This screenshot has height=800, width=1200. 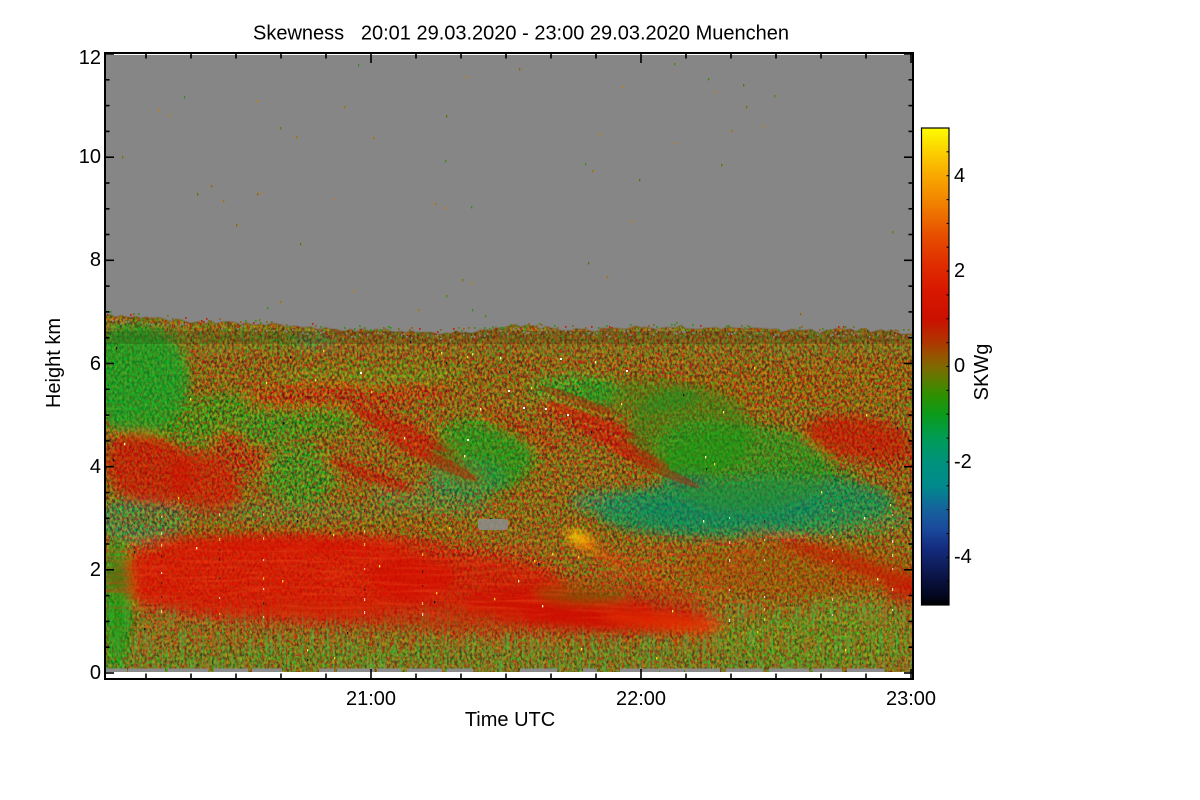 What do you see at coordinates (911, 699) in the screenshot?
I see `svg-text: 23:00` at bounding box center [911, 699].